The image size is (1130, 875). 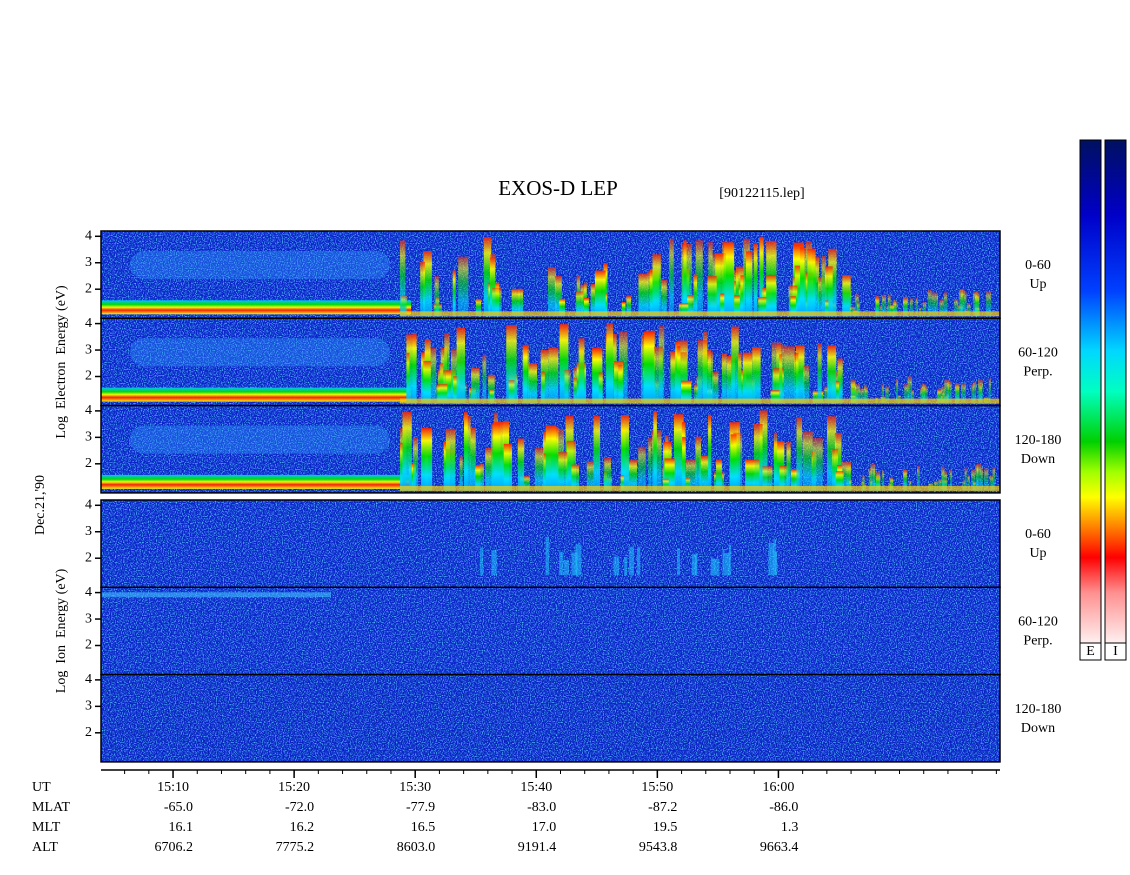 What do you see at coordinates (541, 807) in the screenshot?
I see `table-value: -83.0` at bounding box center [541, 807].